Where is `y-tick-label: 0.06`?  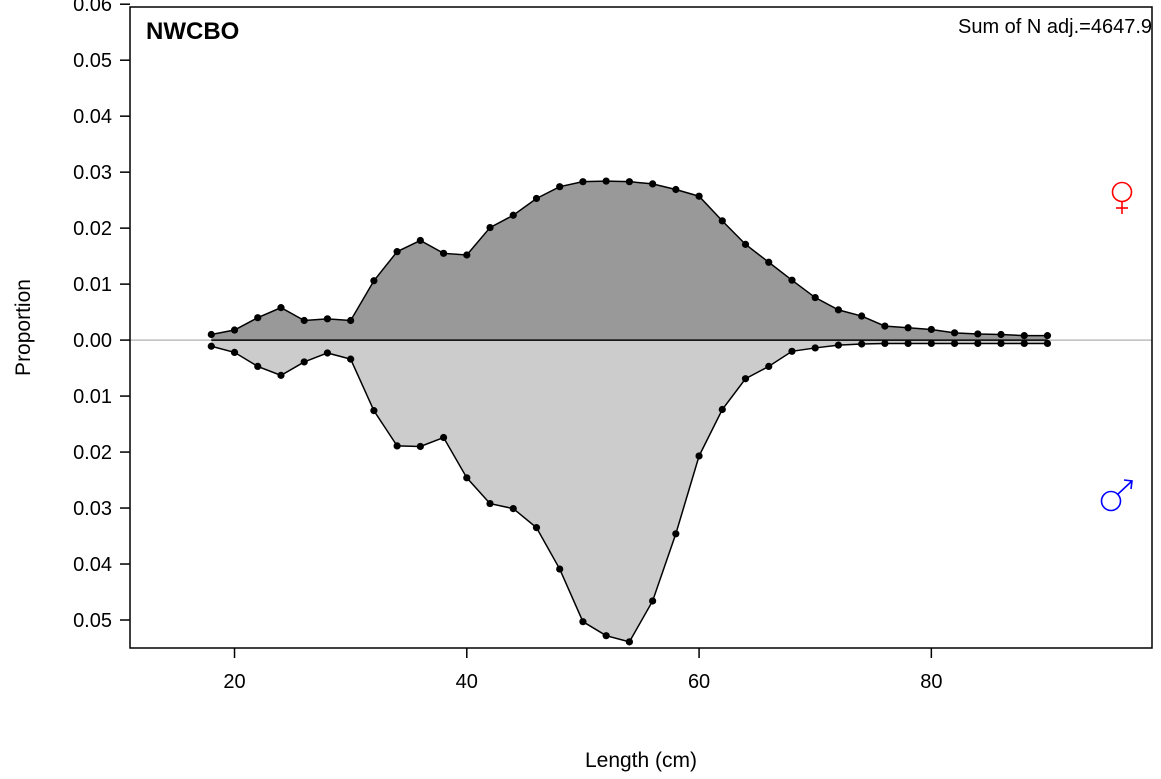 y-tick-label: 0.06 is located at coordinates (92, 8).